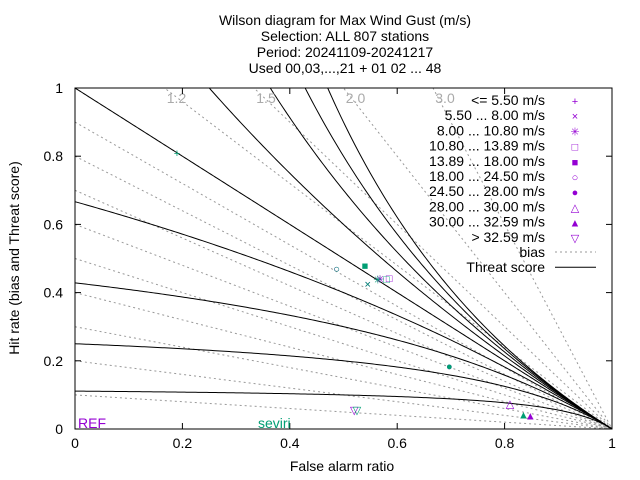 This screenshot has width=640, height=480. I want to click on legend-marker-star: ✳, so click(574, 132).